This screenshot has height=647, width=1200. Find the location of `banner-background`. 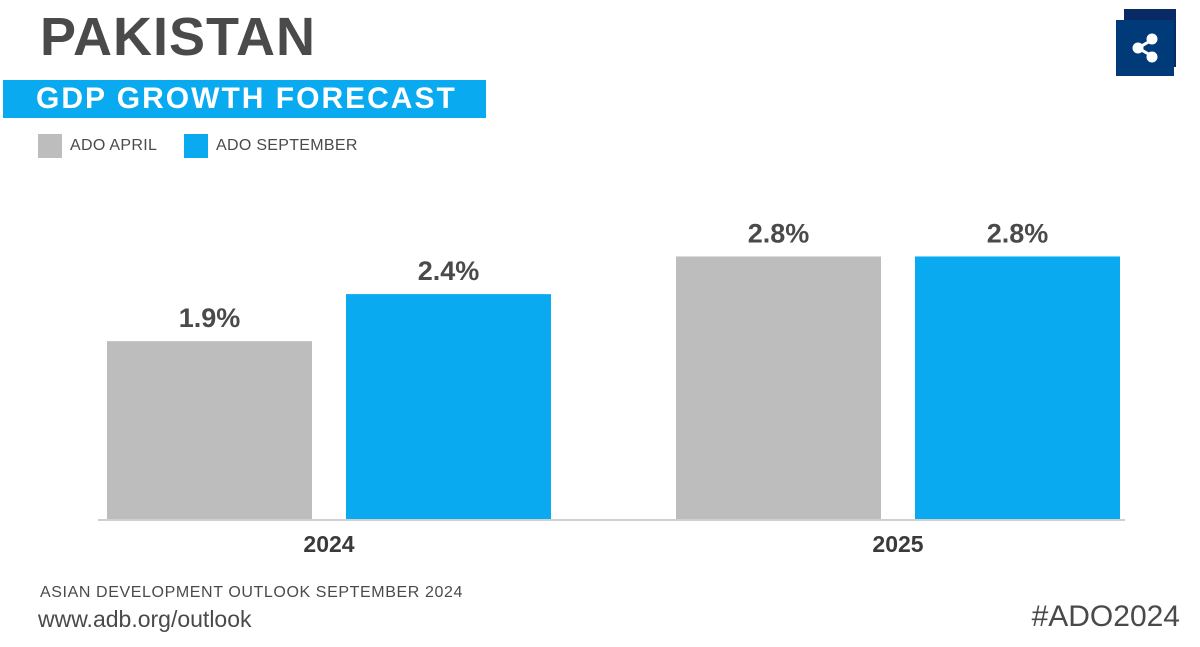

banner-background is located at coordinates (244, 99).